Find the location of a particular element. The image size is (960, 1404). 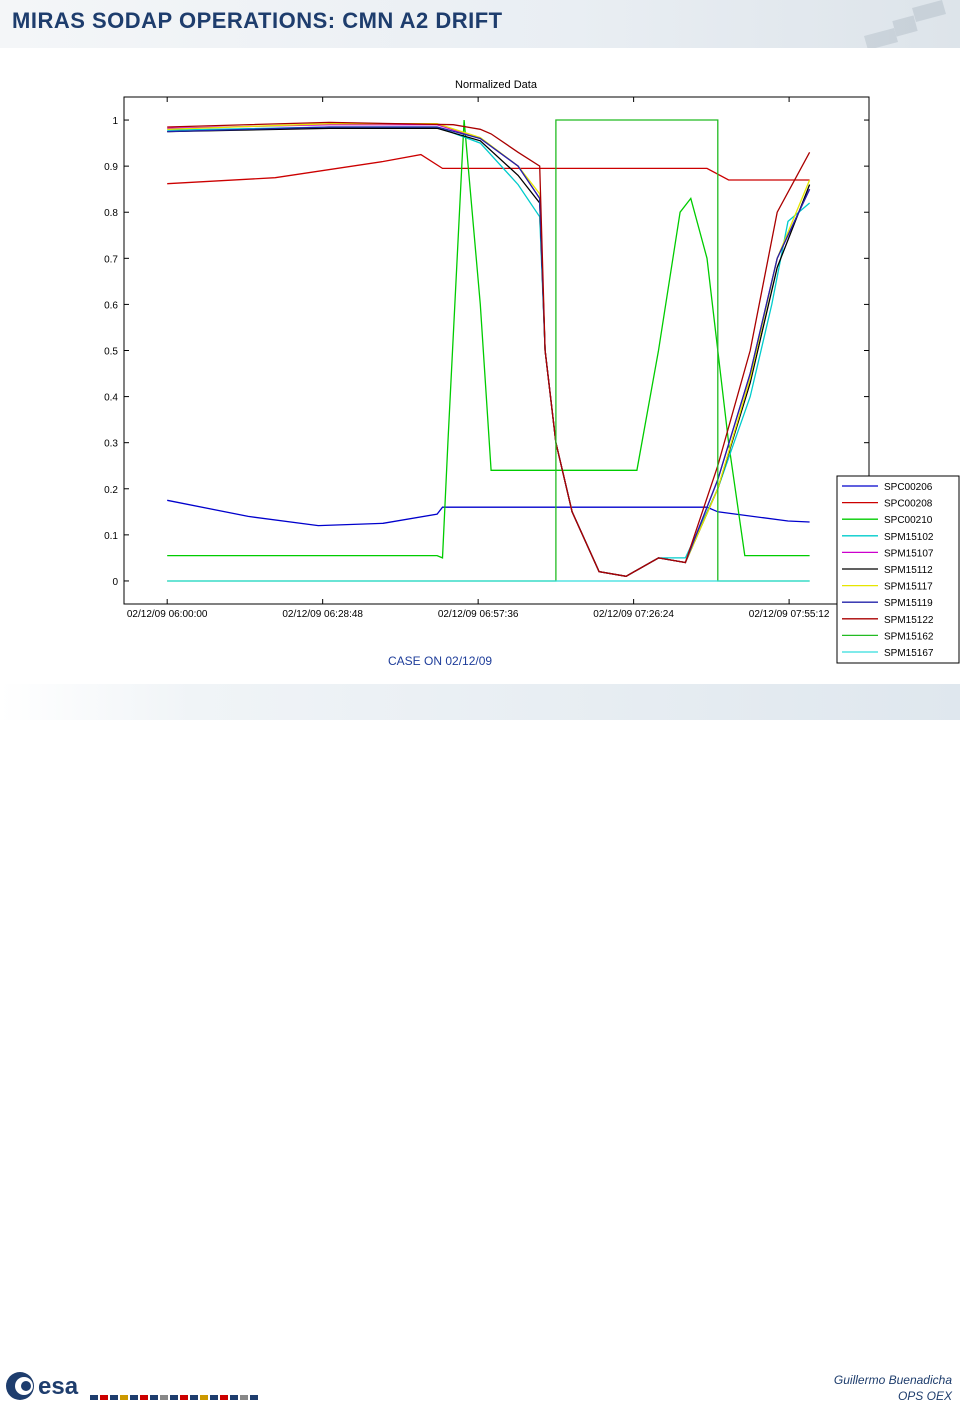

legend-label: SPM15122 is located at coordinates (909, 620).